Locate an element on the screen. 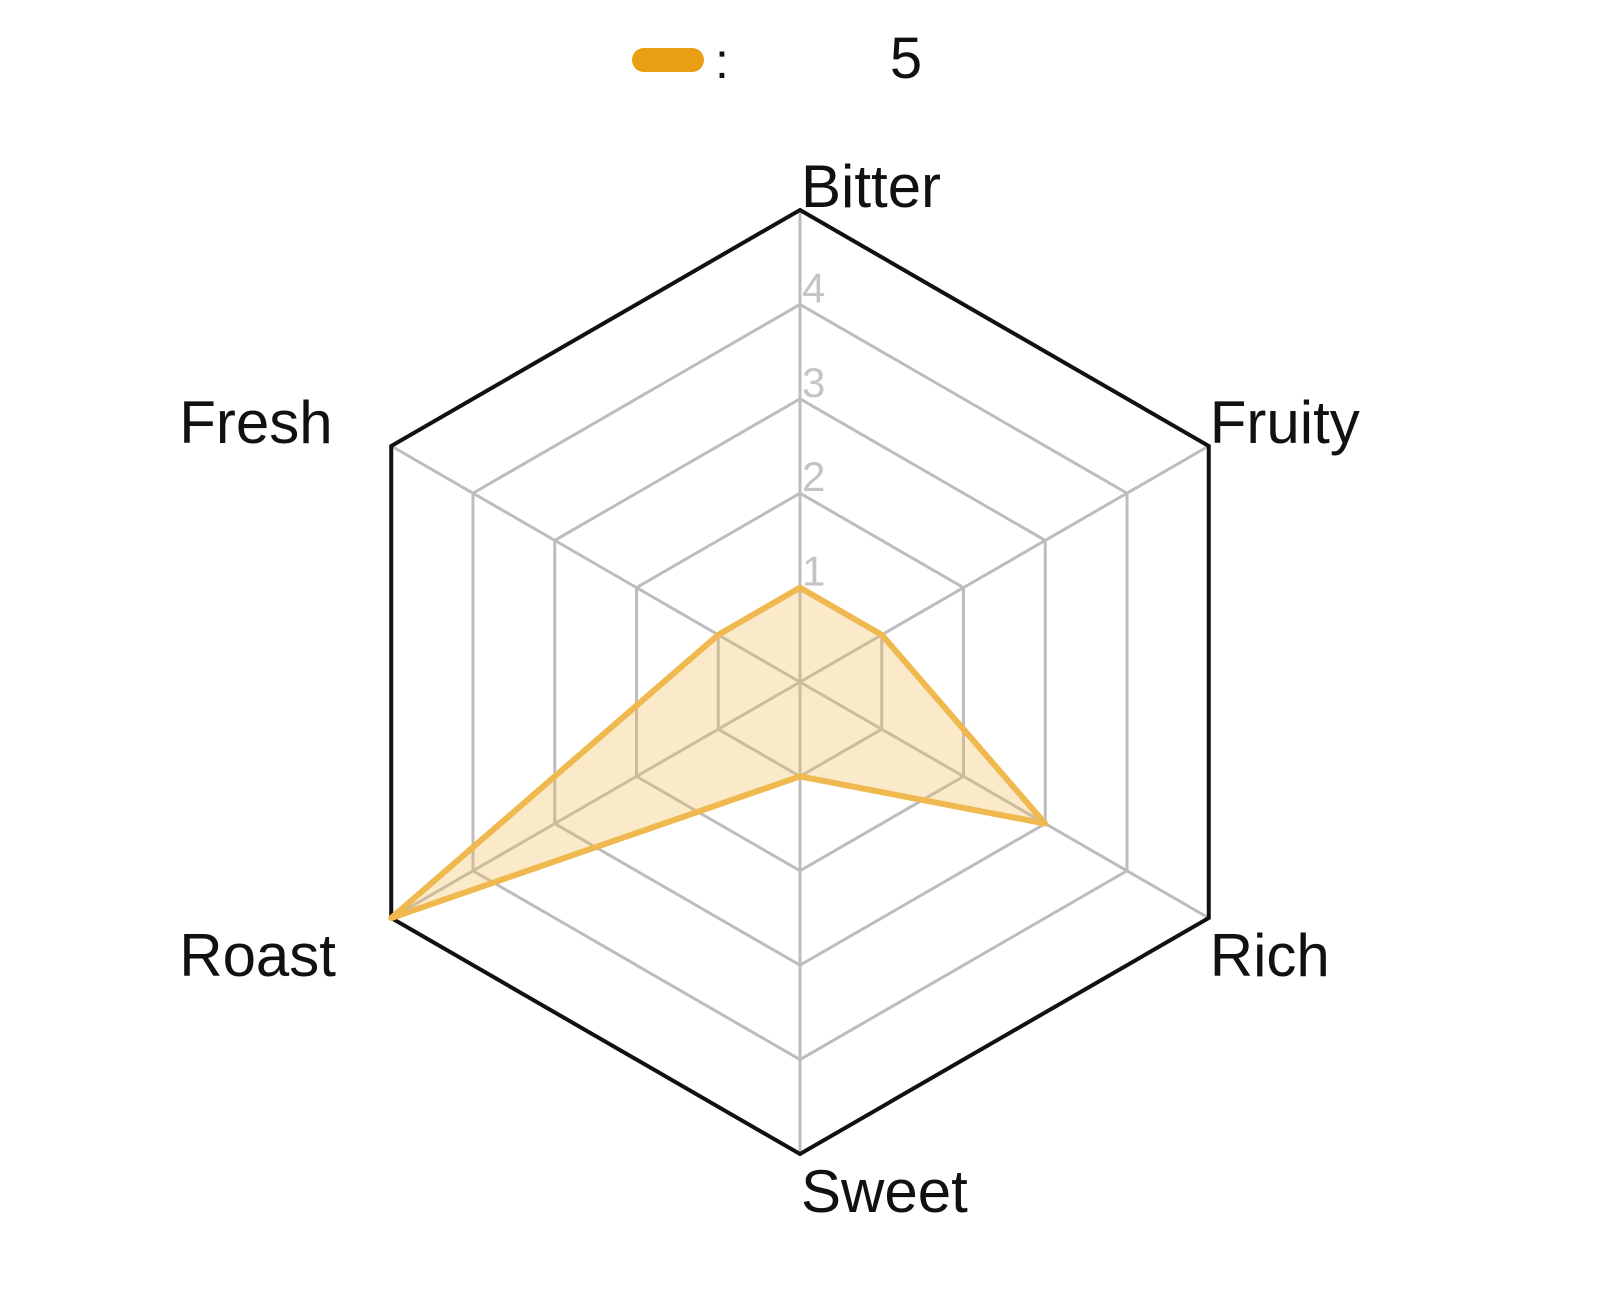 The image size is (1598, 1295). r-tick-label: 2 is located at coordinates (813, 476).